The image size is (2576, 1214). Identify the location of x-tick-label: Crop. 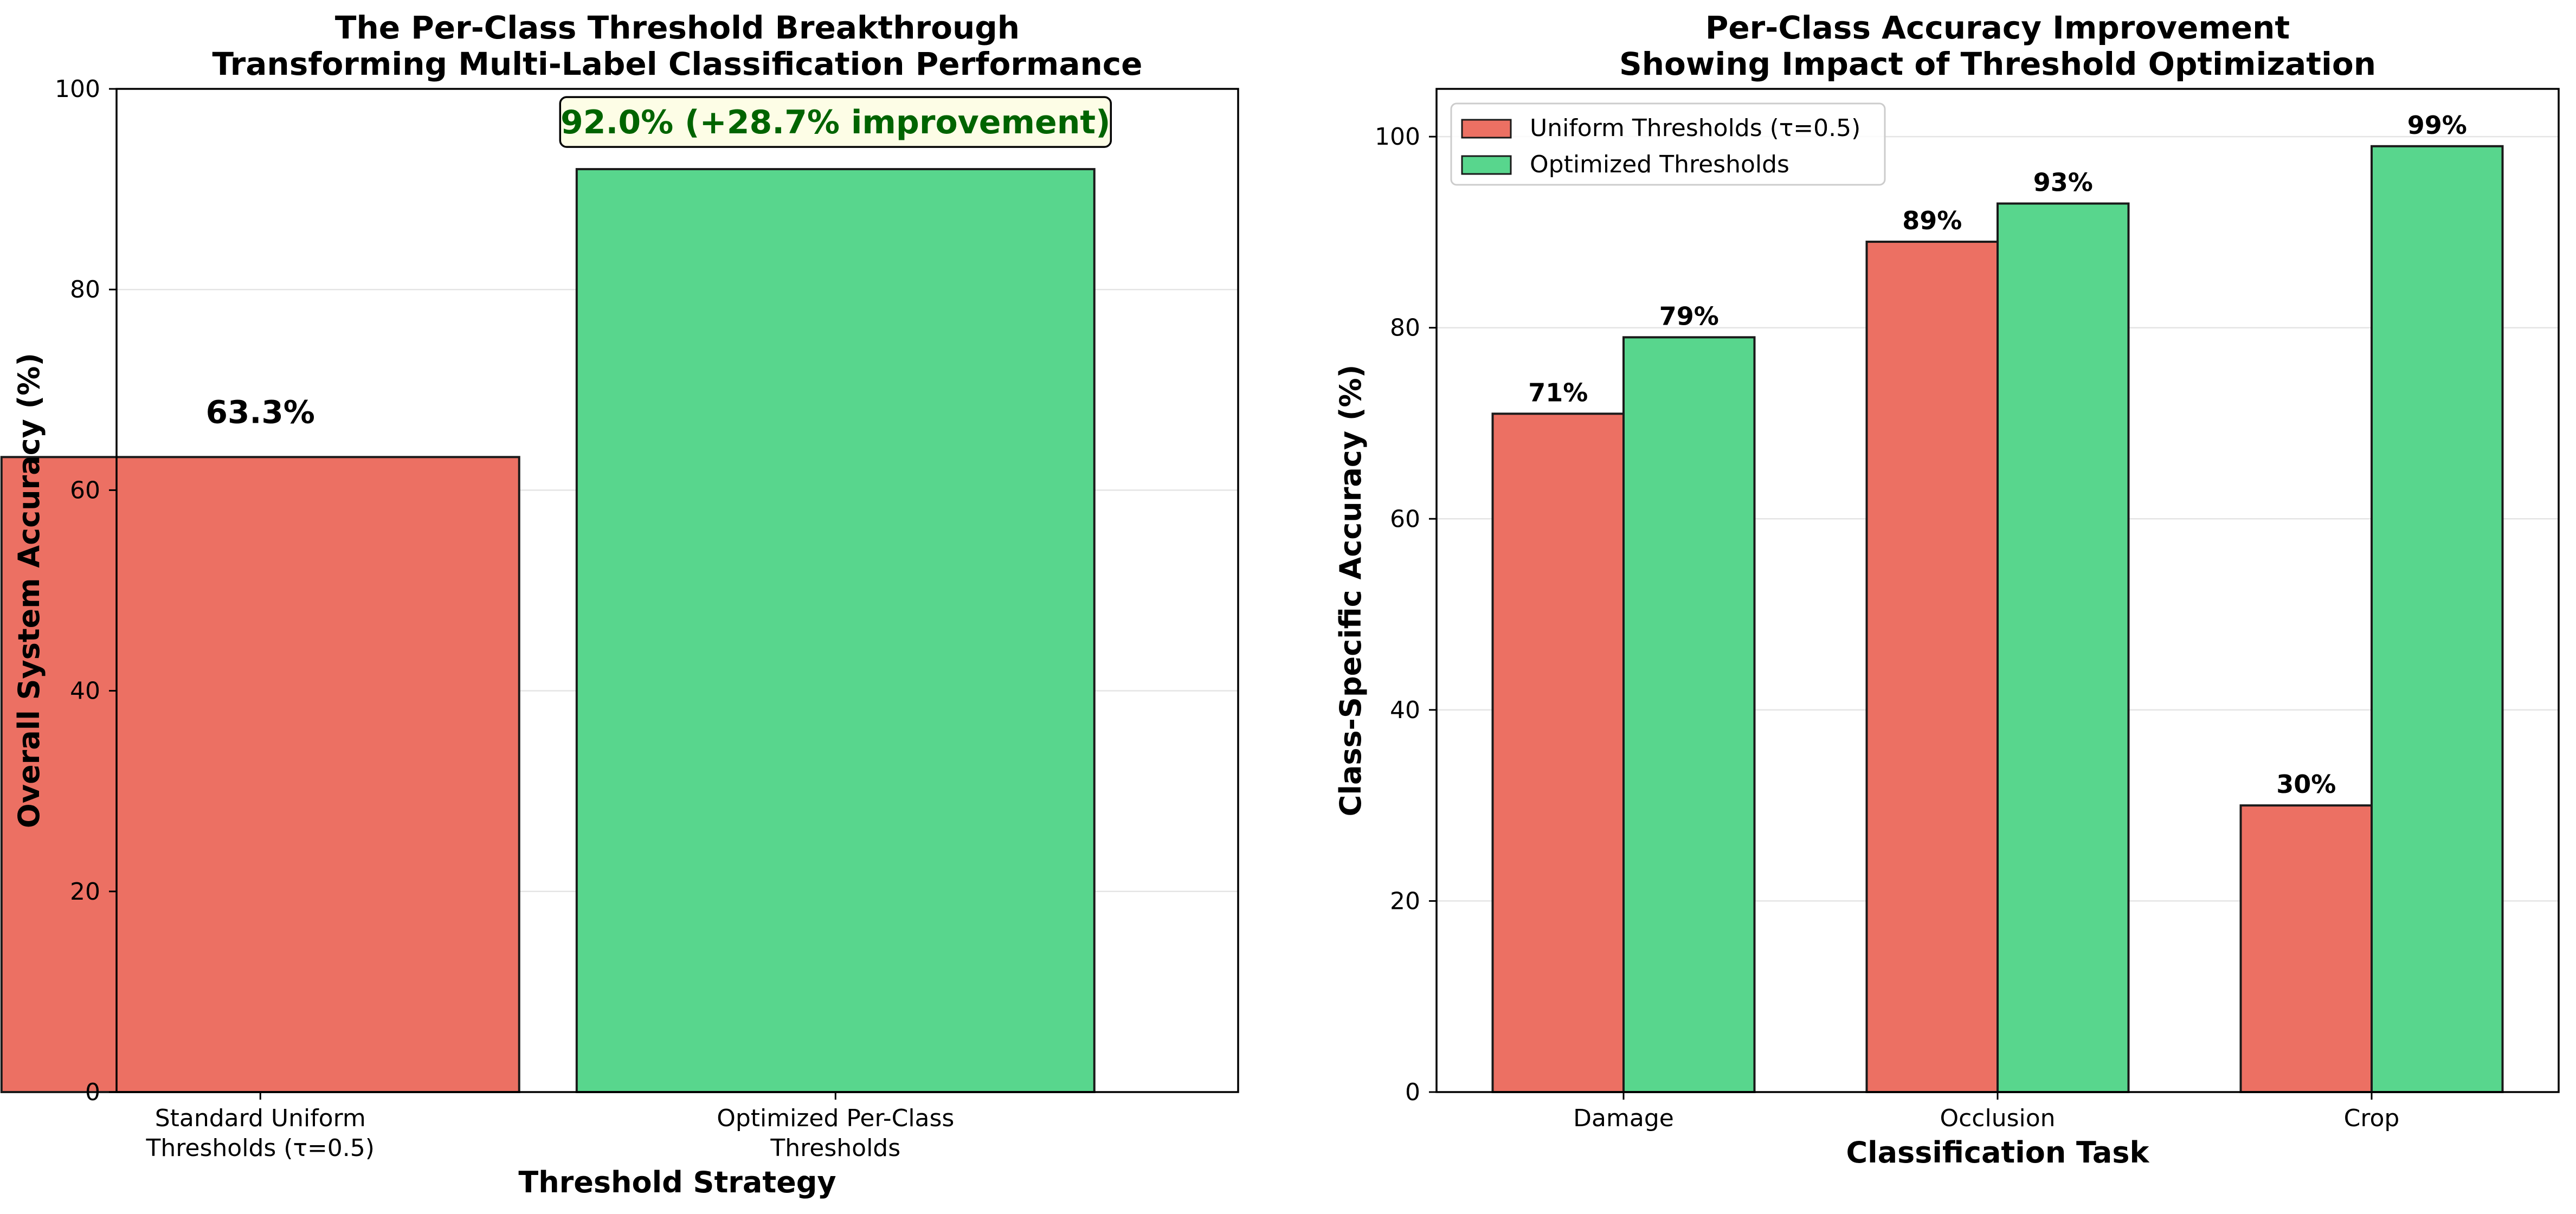
(2372, 1118).